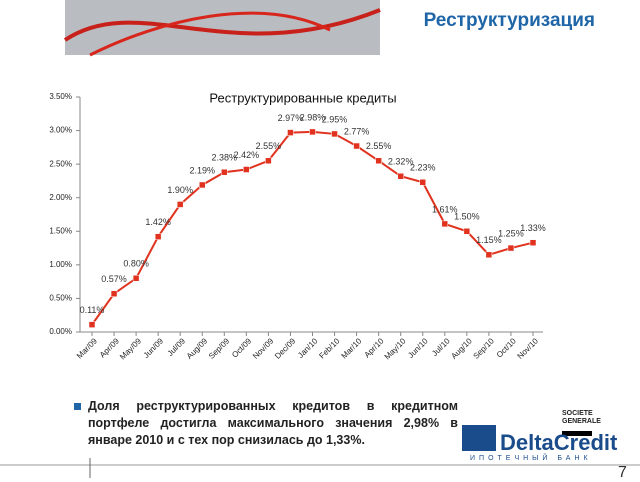 This screenshot has height=482, width=640. Describe the element at coordinates (423, 168) in the screenshot. I see `data-label: 2.23%` at that location.